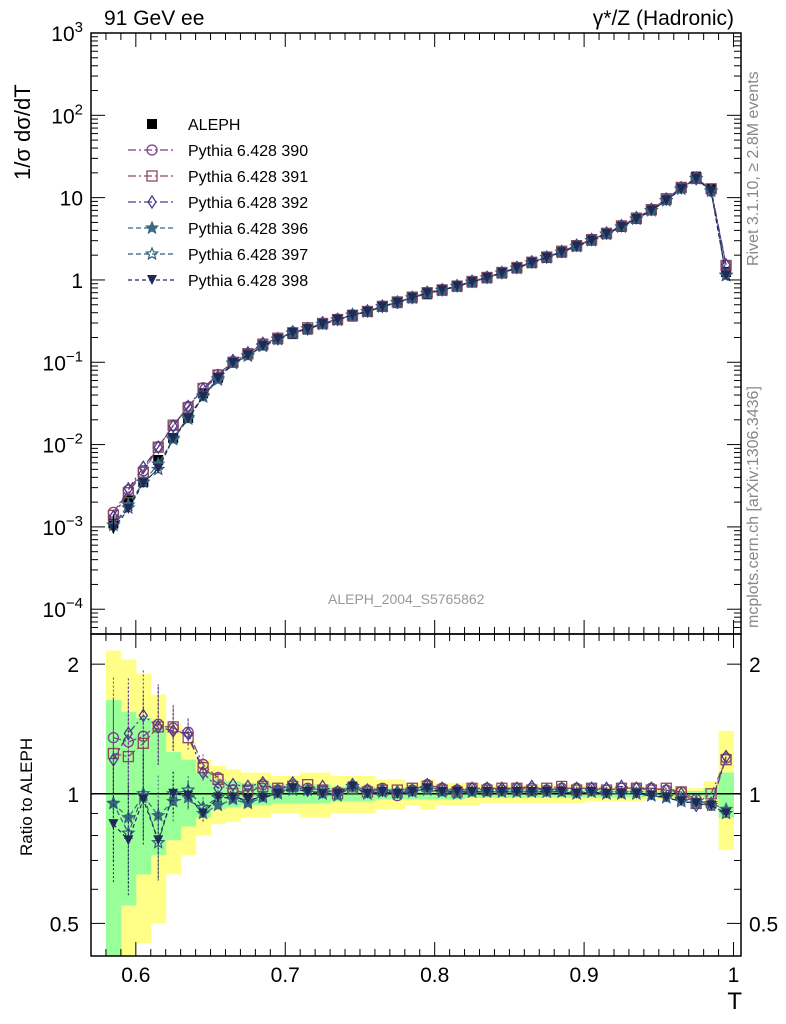  I want to click on x-tick-label: 0.9, so click(584, 975).